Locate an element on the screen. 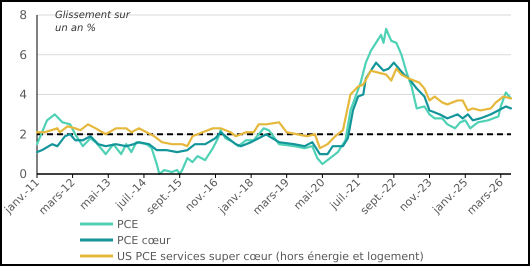 The height and width of the screenshot is (266, 530). y-axis-title: Glissement sur un an % is located at coordinates (93, 22).